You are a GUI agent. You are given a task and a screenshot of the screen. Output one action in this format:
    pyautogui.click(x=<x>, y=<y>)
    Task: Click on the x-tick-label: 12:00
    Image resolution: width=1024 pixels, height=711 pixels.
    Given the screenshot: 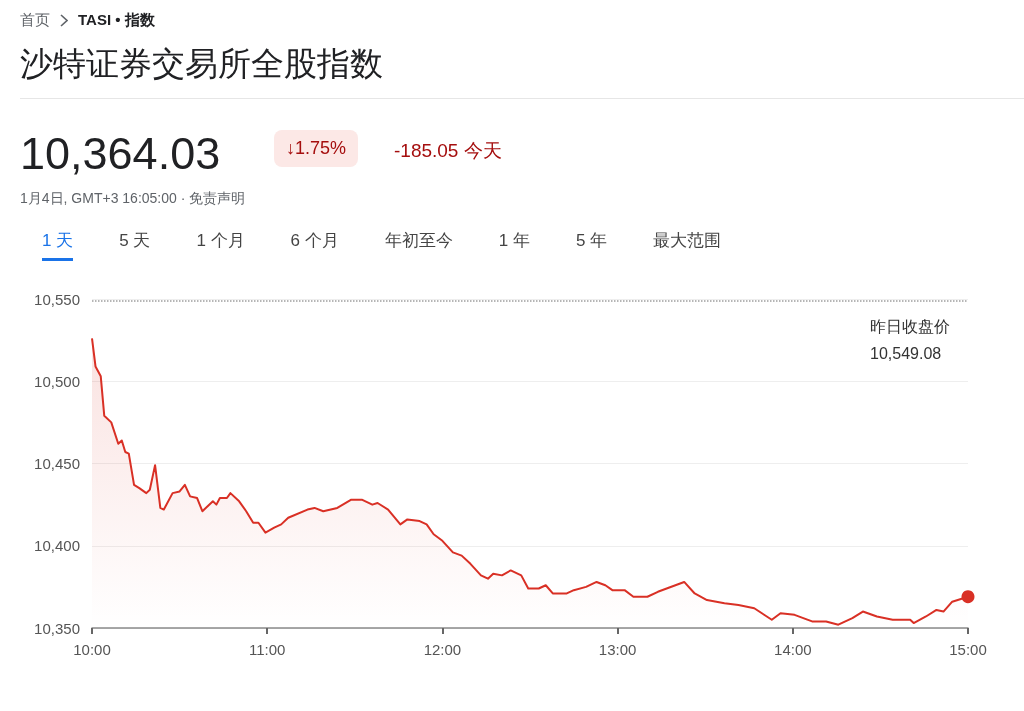 What is the action you would take?
    pyautogui.click(x=442, y=649)
    